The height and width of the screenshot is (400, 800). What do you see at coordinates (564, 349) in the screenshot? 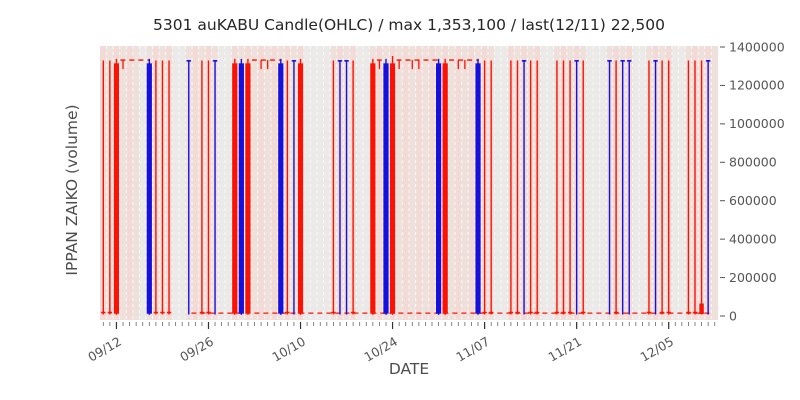
I see `x-tick-label: 11/21` at bounding box center [564, 349].